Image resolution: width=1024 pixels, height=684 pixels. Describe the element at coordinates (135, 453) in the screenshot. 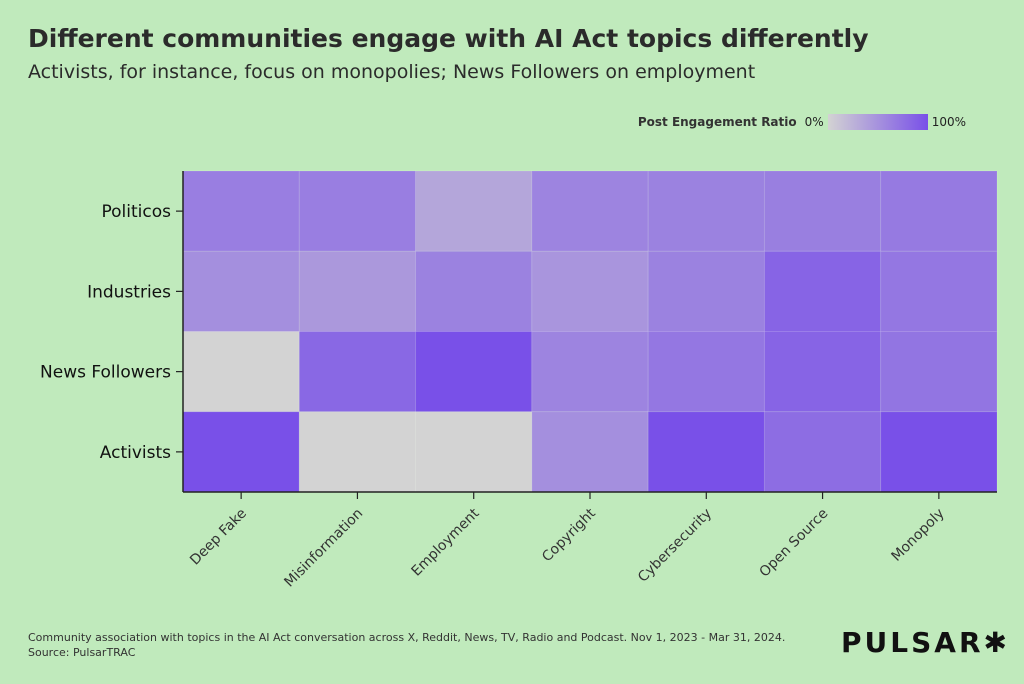

I see `y-tick-label: Activists` at that location.